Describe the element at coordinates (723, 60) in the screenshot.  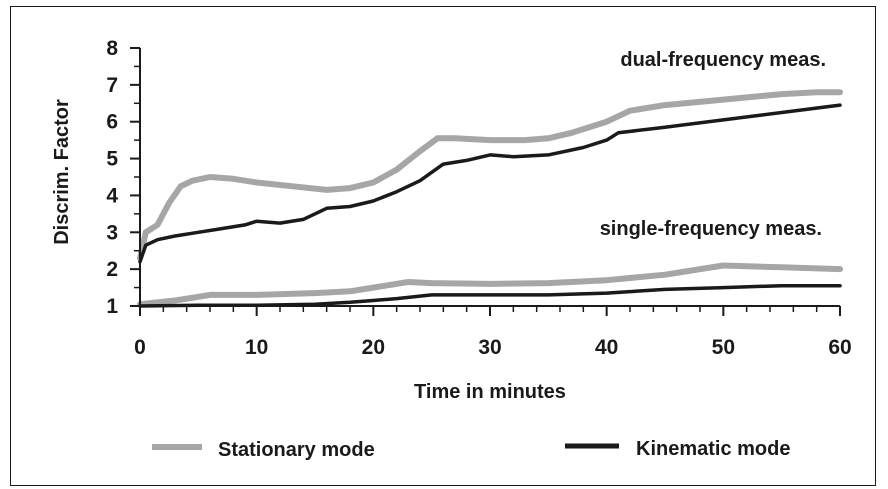
I see `annotation-dual-frequency: dual-frequency meas.` at that location.